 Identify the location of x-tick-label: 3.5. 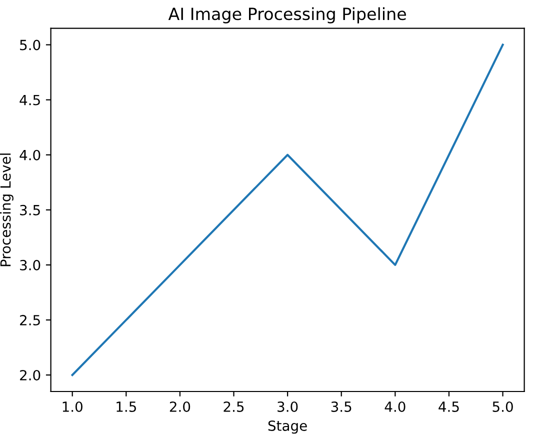
(341, 406).